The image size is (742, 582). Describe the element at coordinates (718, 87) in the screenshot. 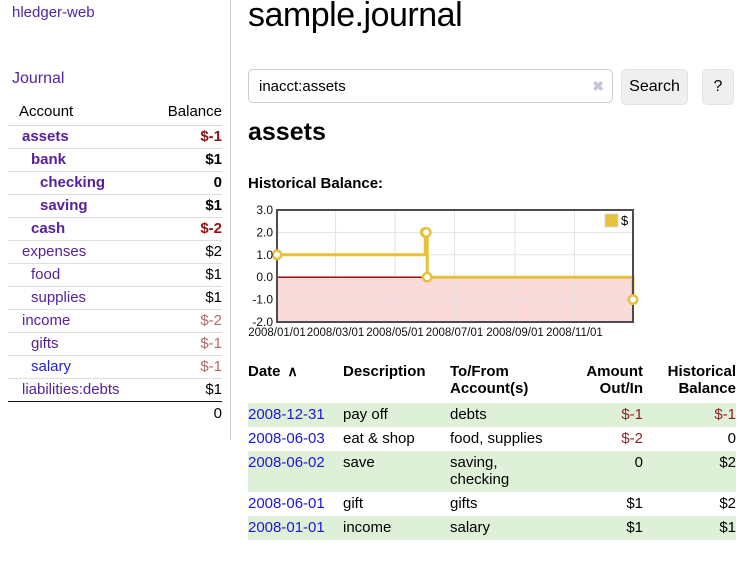

I see `help-button: ?` at that location.